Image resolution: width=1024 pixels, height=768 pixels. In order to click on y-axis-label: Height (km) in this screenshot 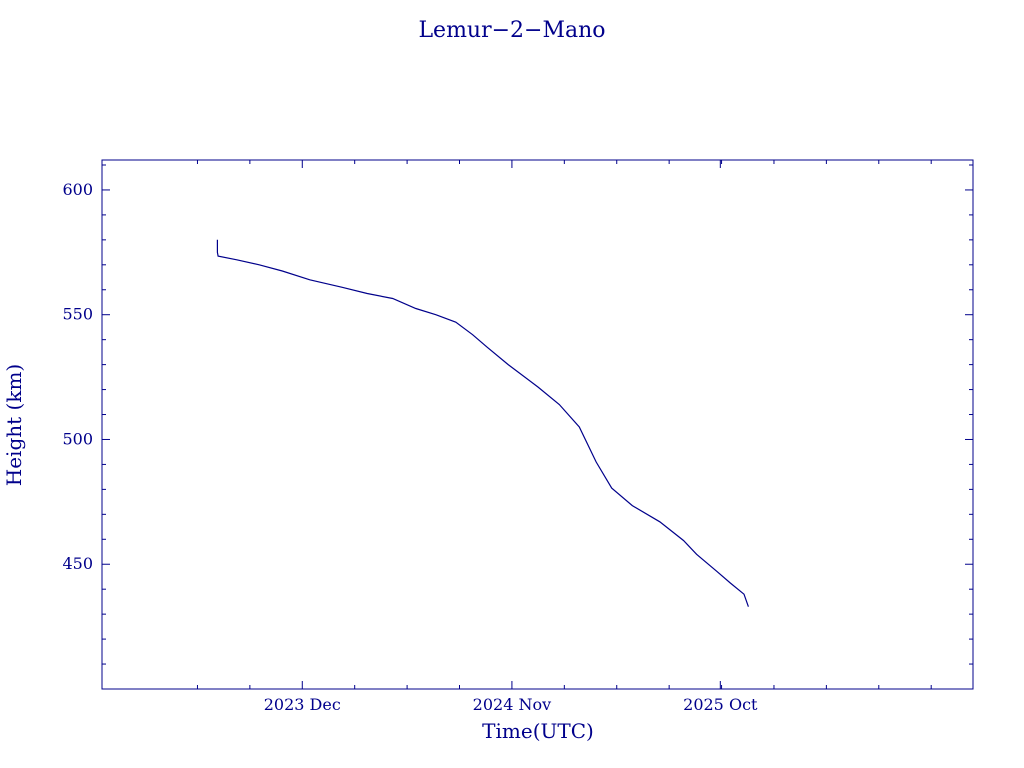, I will do `click(14, 425)`.